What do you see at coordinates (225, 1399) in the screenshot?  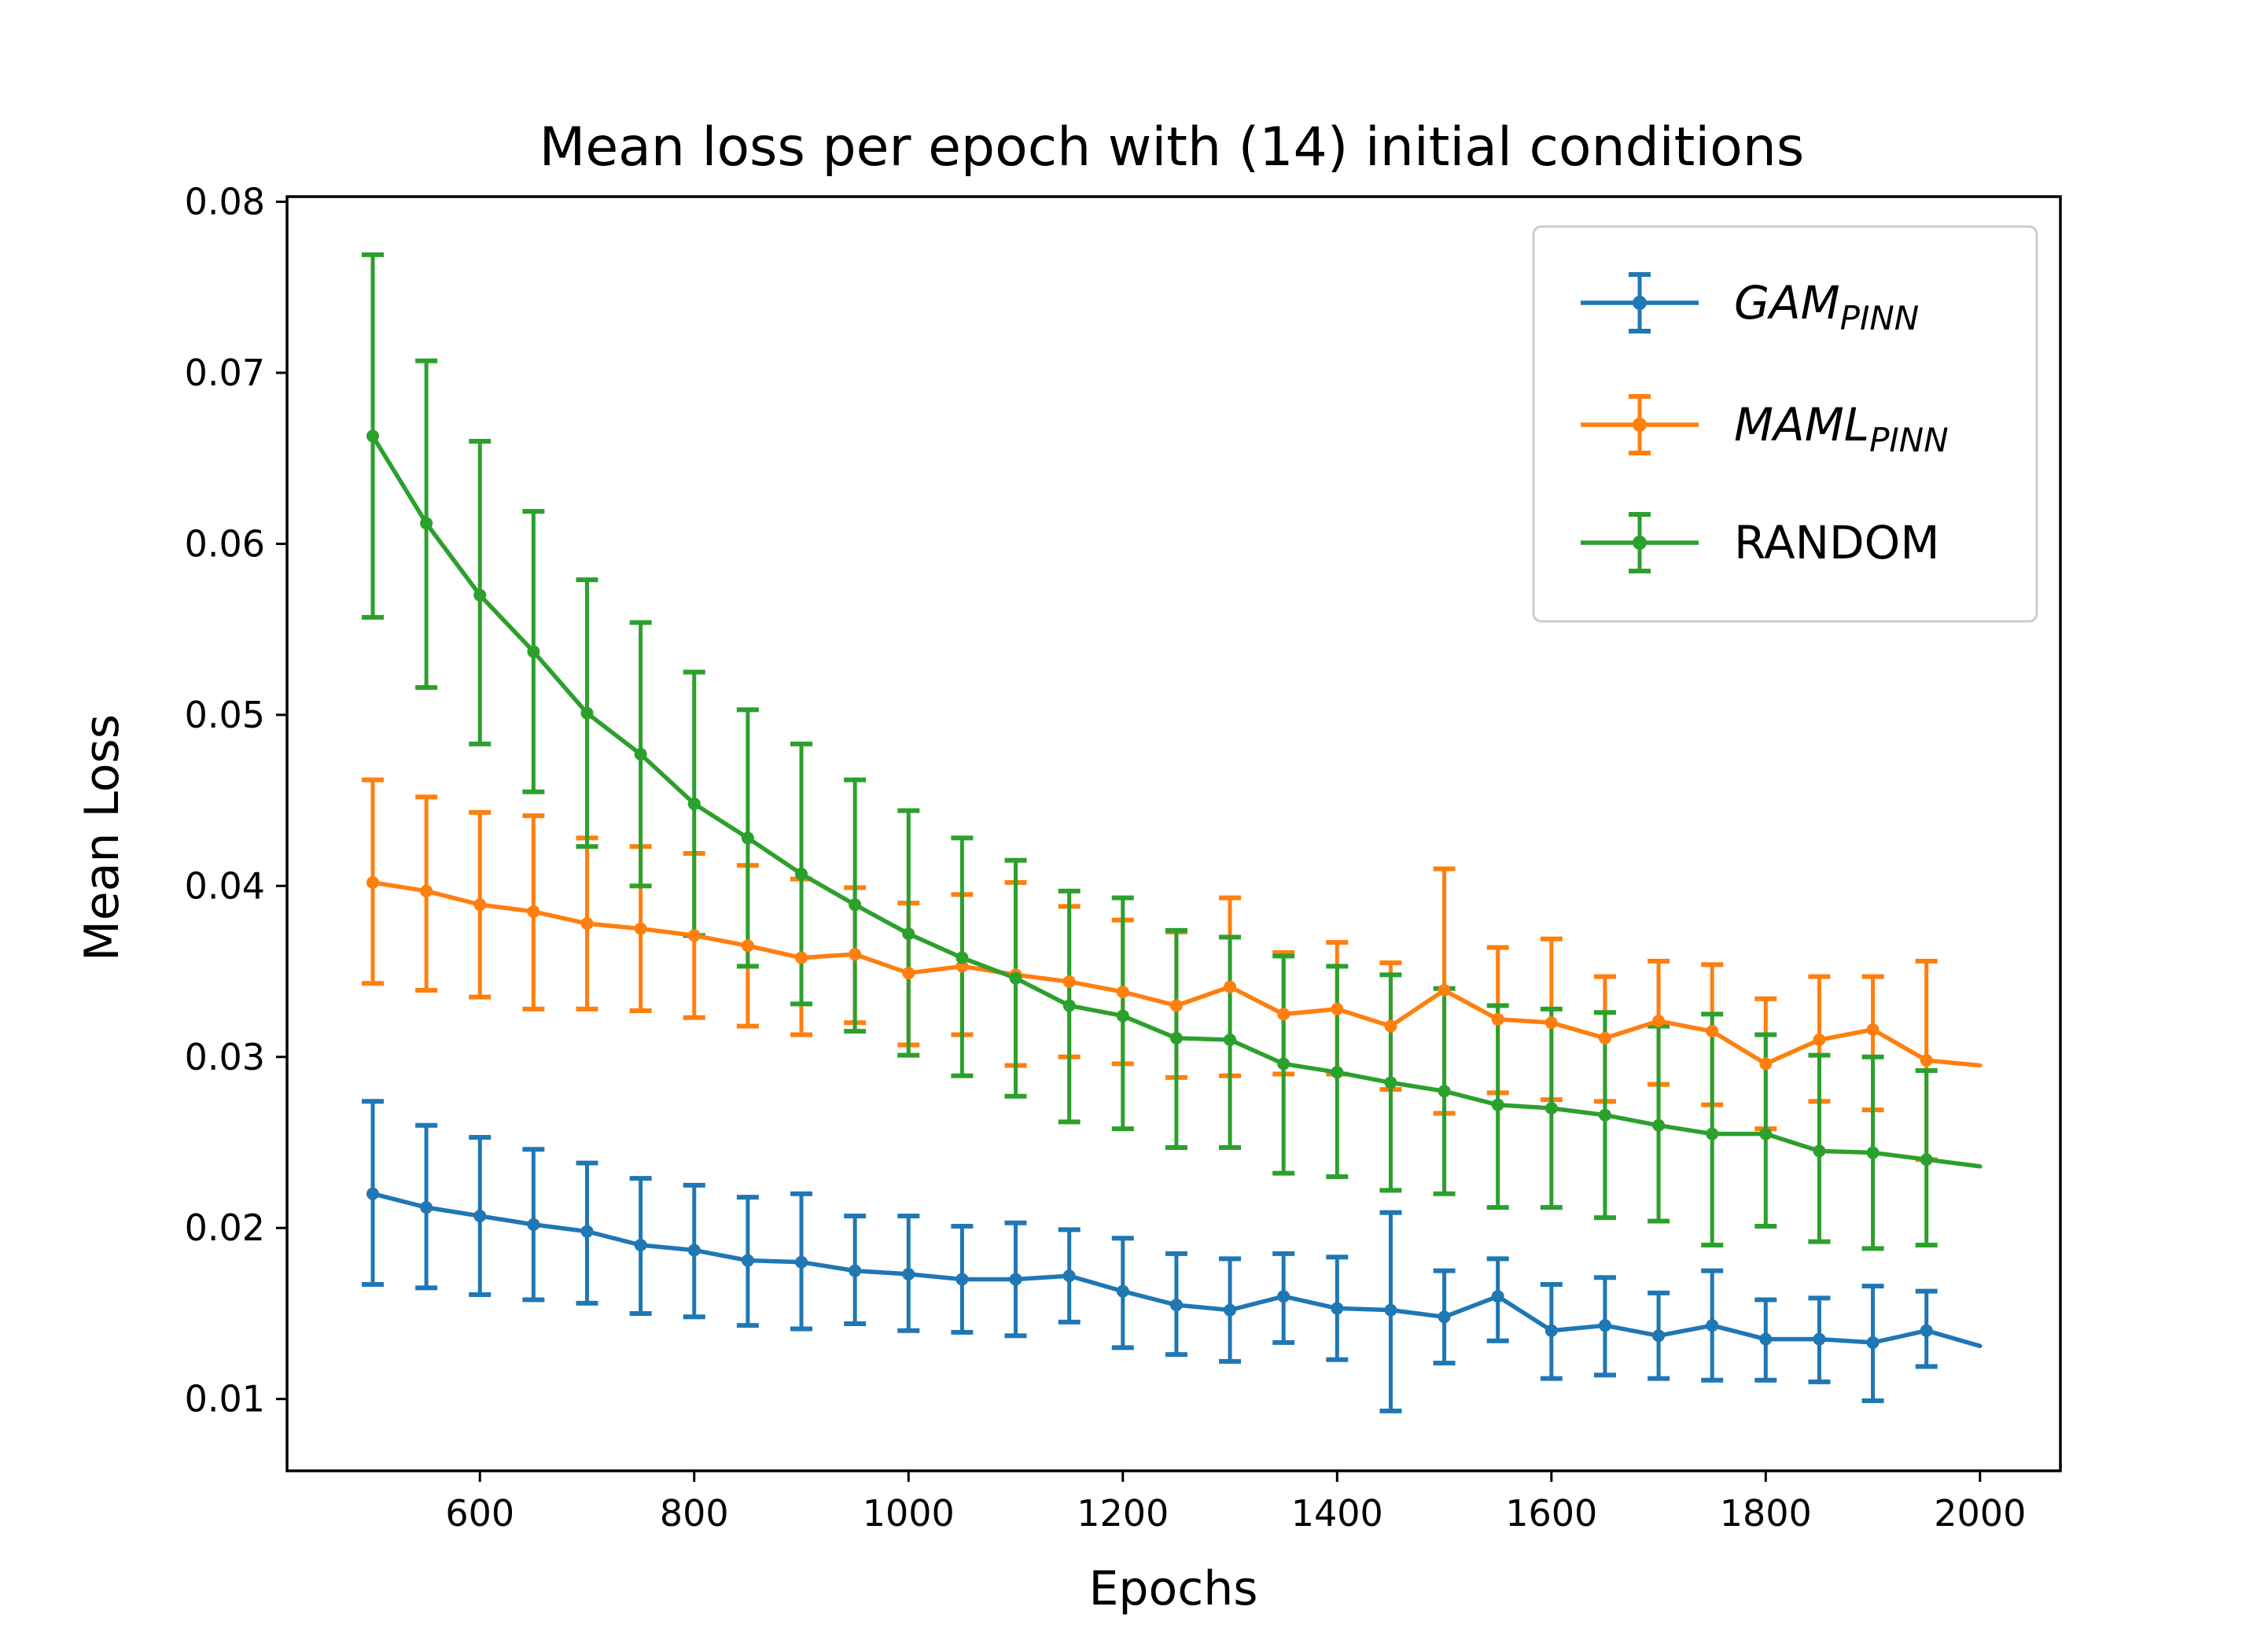 I see `y-tick-label: 0.01` at bounding box center [225, 1399].